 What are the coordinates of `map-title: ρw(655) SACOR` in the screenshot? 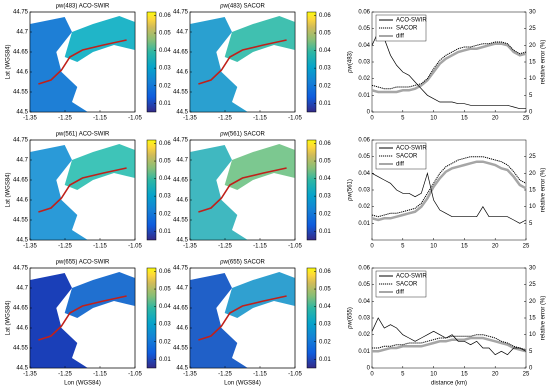 It's located at (242, 263).